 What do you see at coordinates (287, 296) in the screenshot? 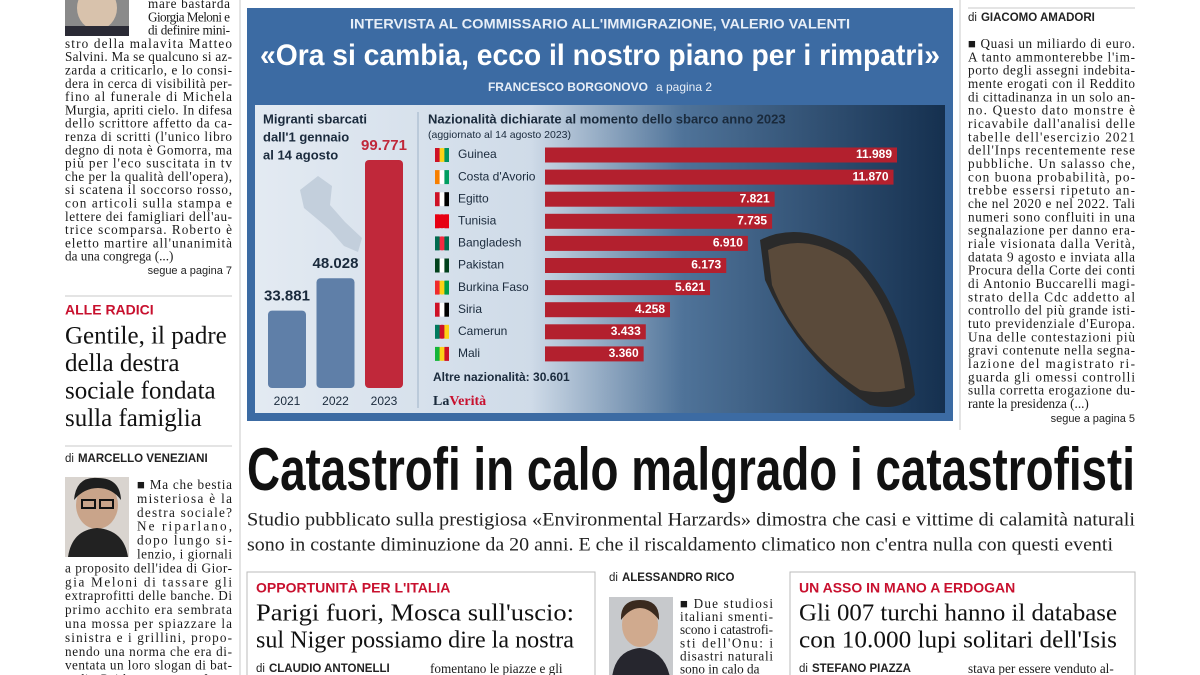
I see `bar-value-label: 33.881` at bounding box center [287, 296].